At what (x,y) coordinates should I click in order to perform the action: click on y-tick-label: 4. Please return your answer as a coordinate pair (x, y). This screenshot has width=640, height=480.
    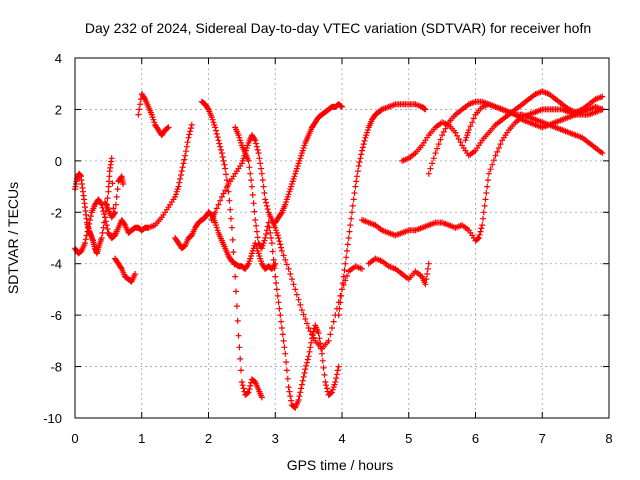
    Looking at the image, I should click on (58, 58).